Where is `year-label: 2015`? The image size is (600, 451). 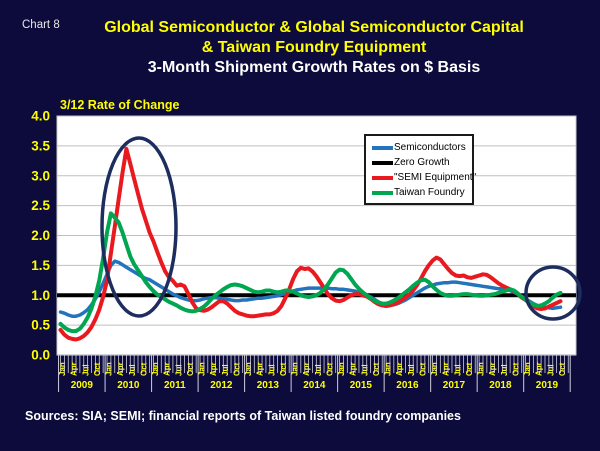 year-label: 2015 is located at coordinates (361, 385).